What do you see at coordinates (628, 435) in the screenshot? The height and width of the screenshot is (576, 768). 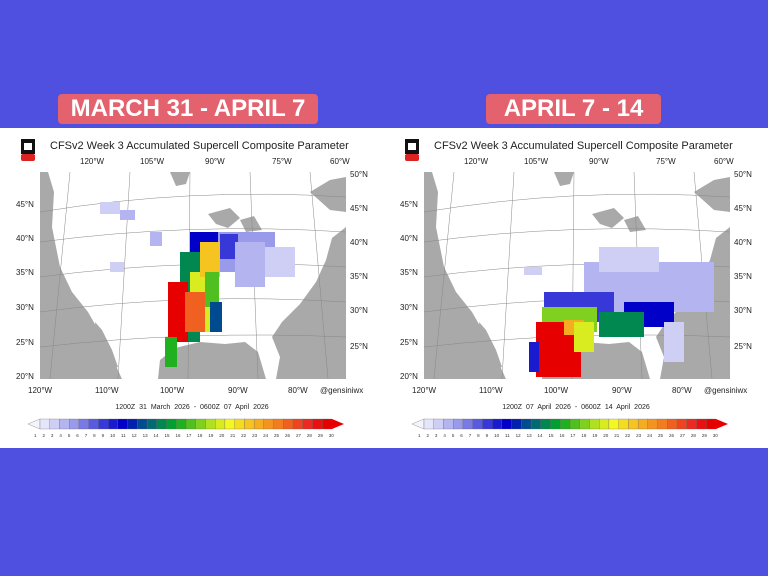 I see `colorbar-tick-label: 22` at bounding box center [628, 435].